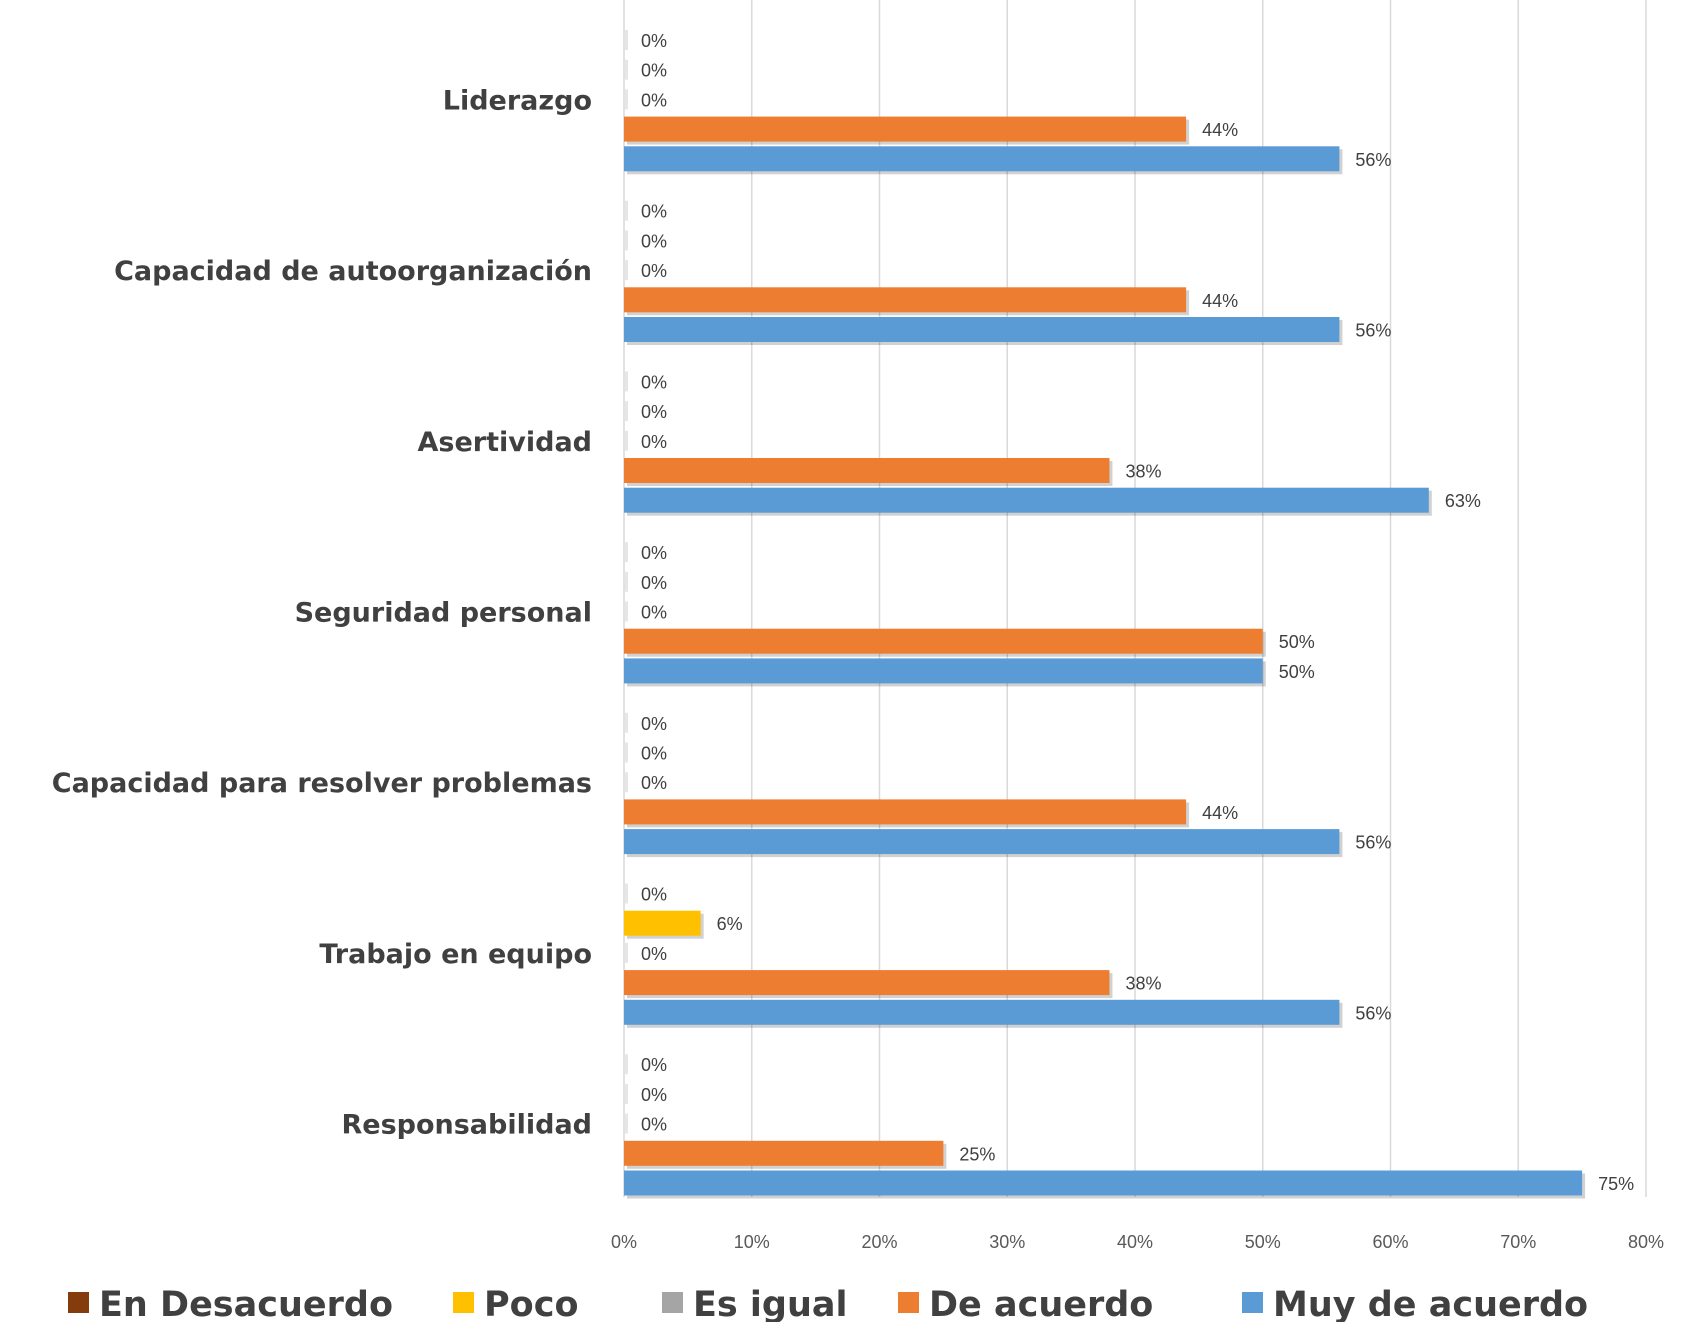  Describe the element at coordinates (246, 1303) in the screenshot. I see `legend-label: En Desacuerdo` at that location.